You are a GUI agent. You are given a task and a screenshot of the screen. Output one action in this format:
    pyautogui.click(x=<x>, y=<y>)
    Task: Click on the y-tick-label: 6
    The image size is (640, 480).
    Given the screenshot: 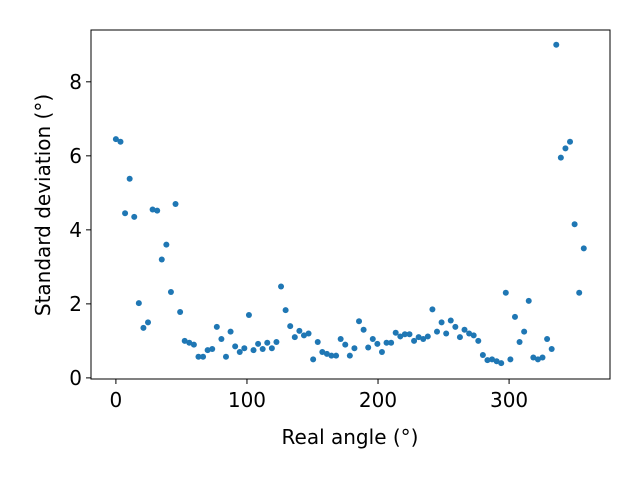 What is the action you would take?
    pyautogui.click(x=75, y=156)
    